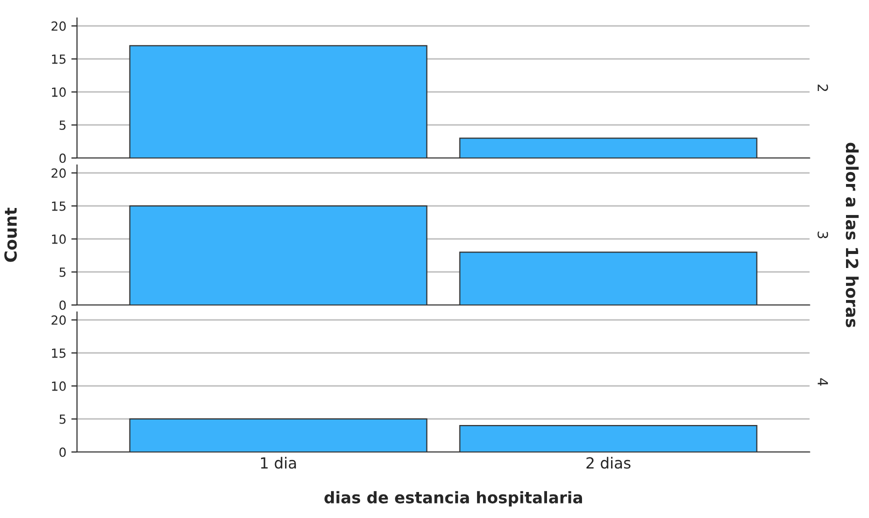 This screenshot has width=869, height=518. What do you see at coordinates (852, 235) in the screenshot?
I see `text: dolor a las 12 horas` at bounding box center [852, 235].